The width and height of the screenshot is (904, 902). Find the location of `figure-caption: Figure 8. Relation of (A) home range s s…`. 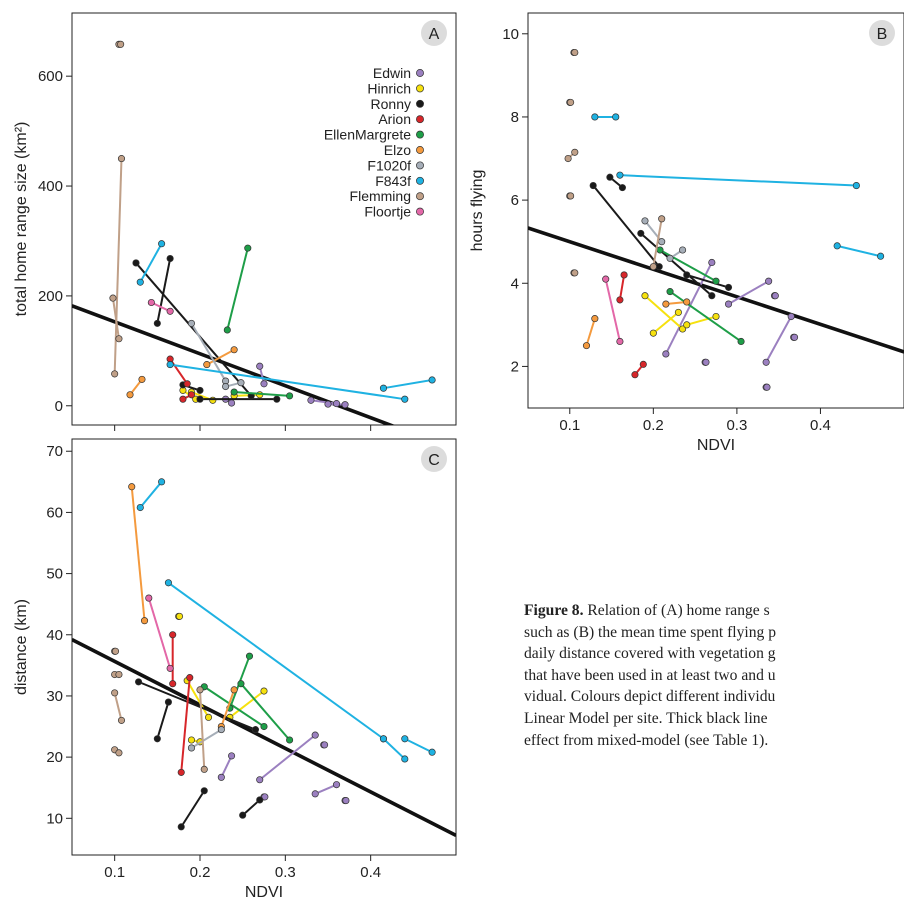

figure-caption: Figure 8. Relation of (A) home range s s… is located at coordinates (714, 720).